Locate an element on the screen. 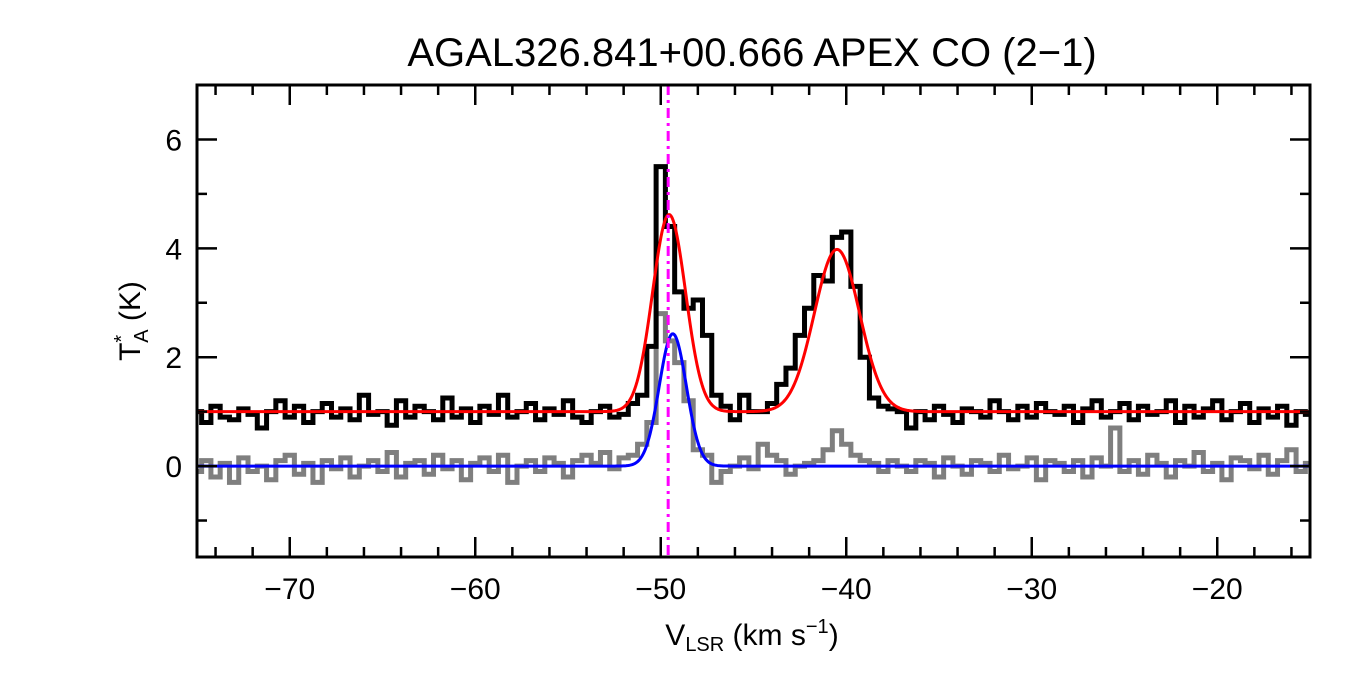 This screenshot has width=1350, height=675. x-tick-label: −40 is located at coordinates (846, 589).